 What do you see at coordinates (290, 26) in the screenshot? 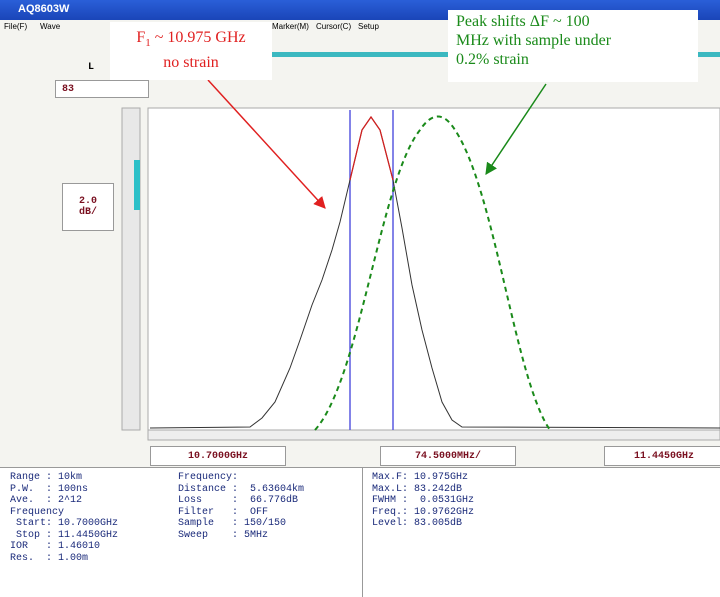
I see `menu-item: Marker(M)` at bounding box center [290, 26].